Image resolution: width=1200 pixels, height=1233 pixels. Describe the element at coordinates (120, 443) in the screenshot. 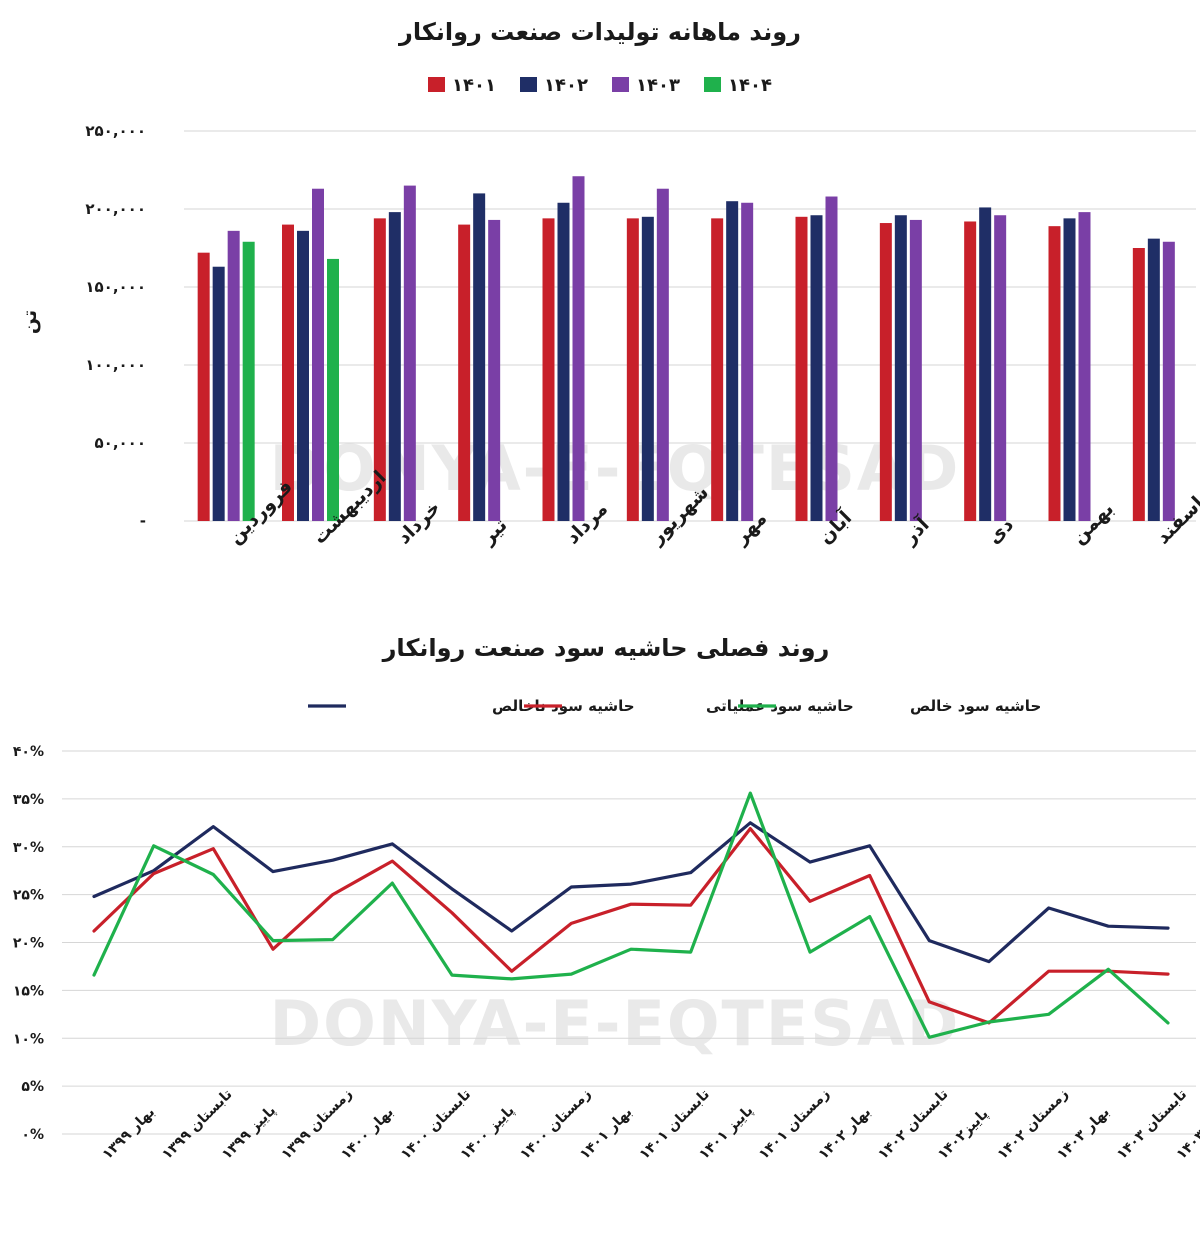

I see `bar-chart-ytick-label: ۵۰,۰۰۰` at that location.